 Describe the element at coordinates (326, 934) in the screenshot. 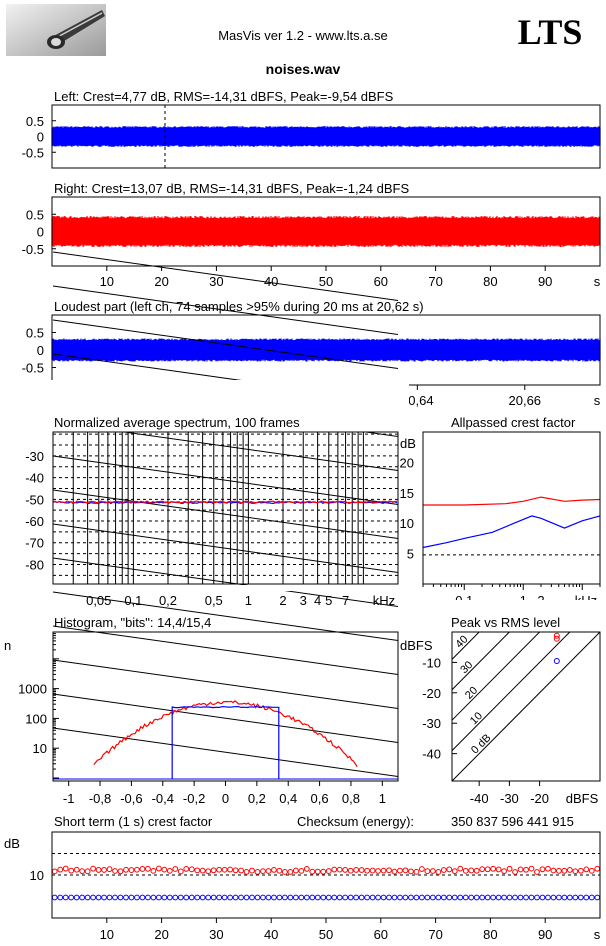

I see `crest-xtick: 50` at that location.